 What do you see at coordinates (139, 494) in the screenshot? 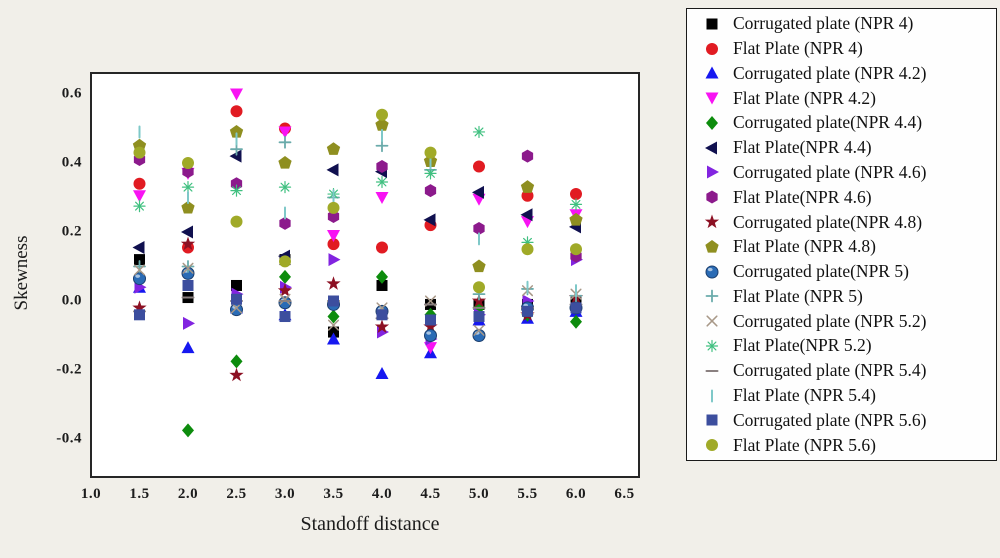
I see `x-tick-label: 1.5` at bounding box center [139, 494].